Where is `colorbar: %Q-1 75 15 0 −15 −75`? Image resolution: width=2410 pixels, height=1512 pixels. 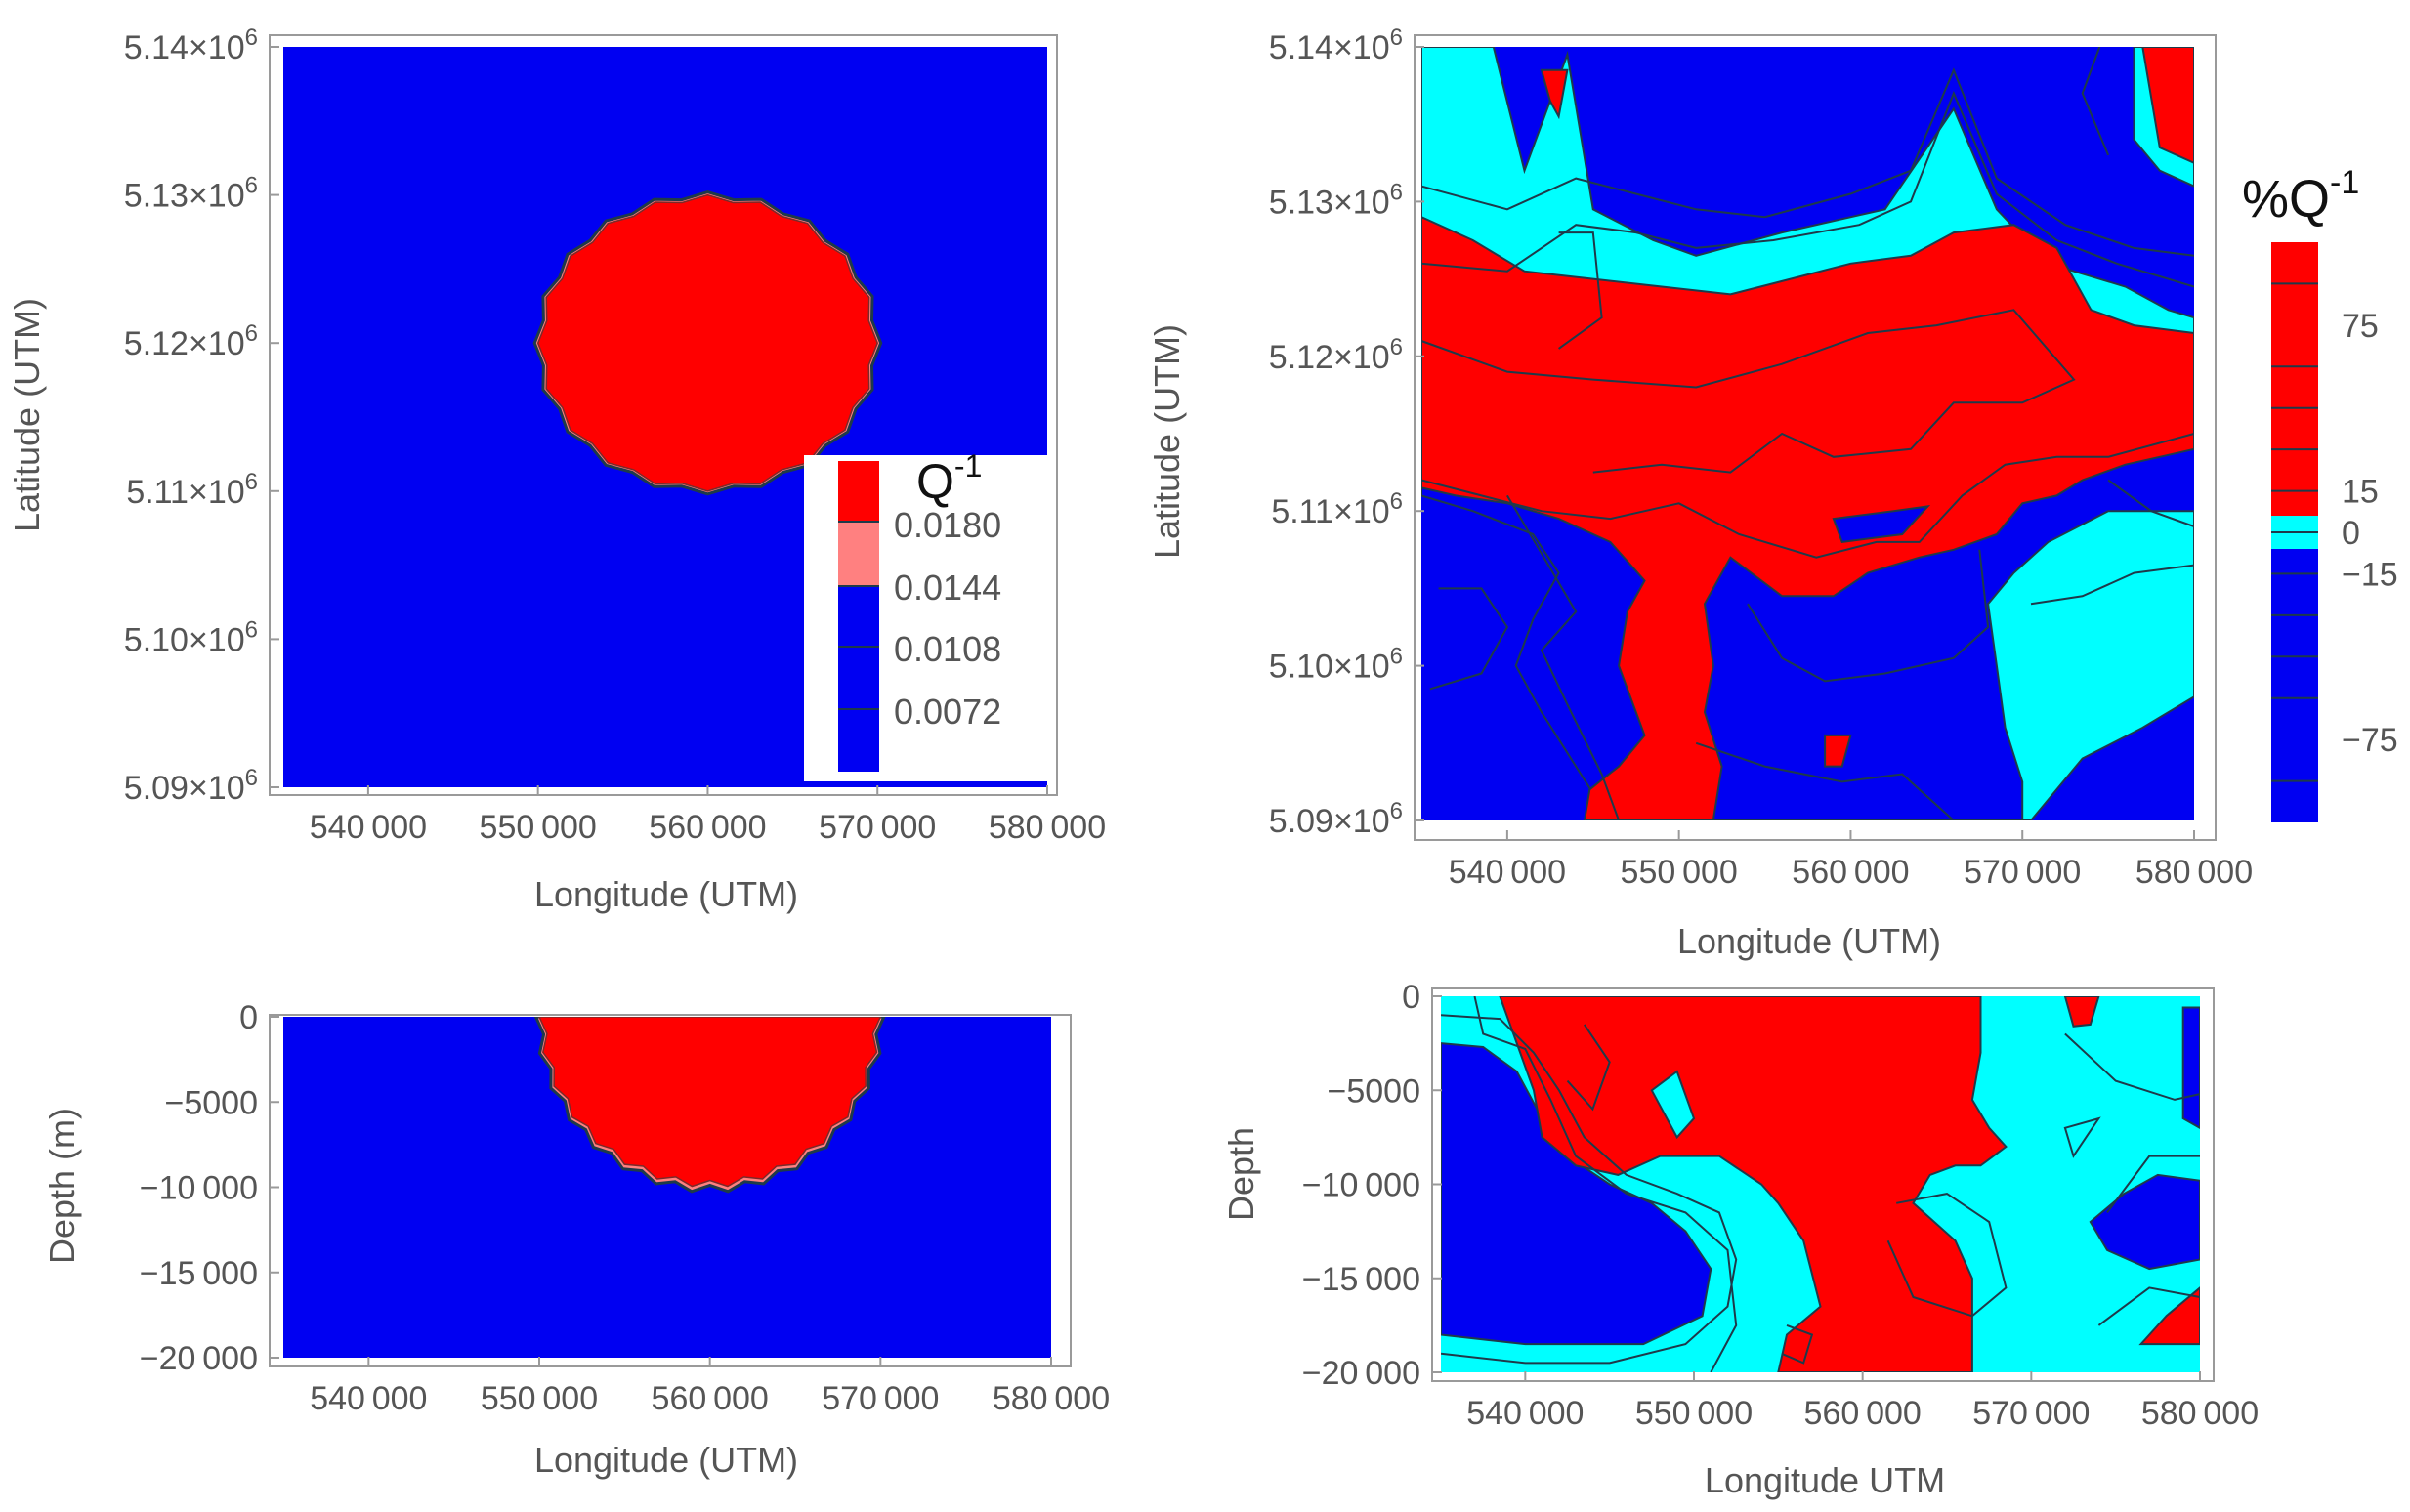 colorbar: %Q-1 75 15 0 −15 −75 is located at coordinates (2320, 493).